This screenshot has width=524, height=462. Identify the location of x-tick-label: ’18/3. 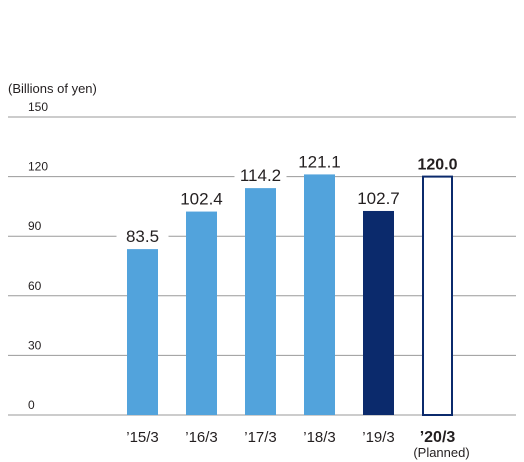
(319, 437).